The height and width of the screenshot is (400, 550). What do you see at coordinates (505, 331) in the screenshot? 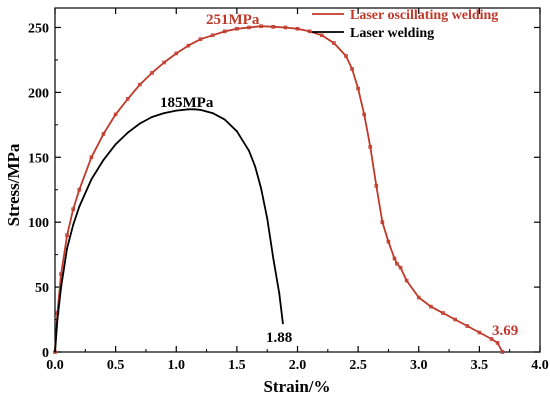
I see `fracture-strain-label: 3.69` at bounding box center [505, 331].